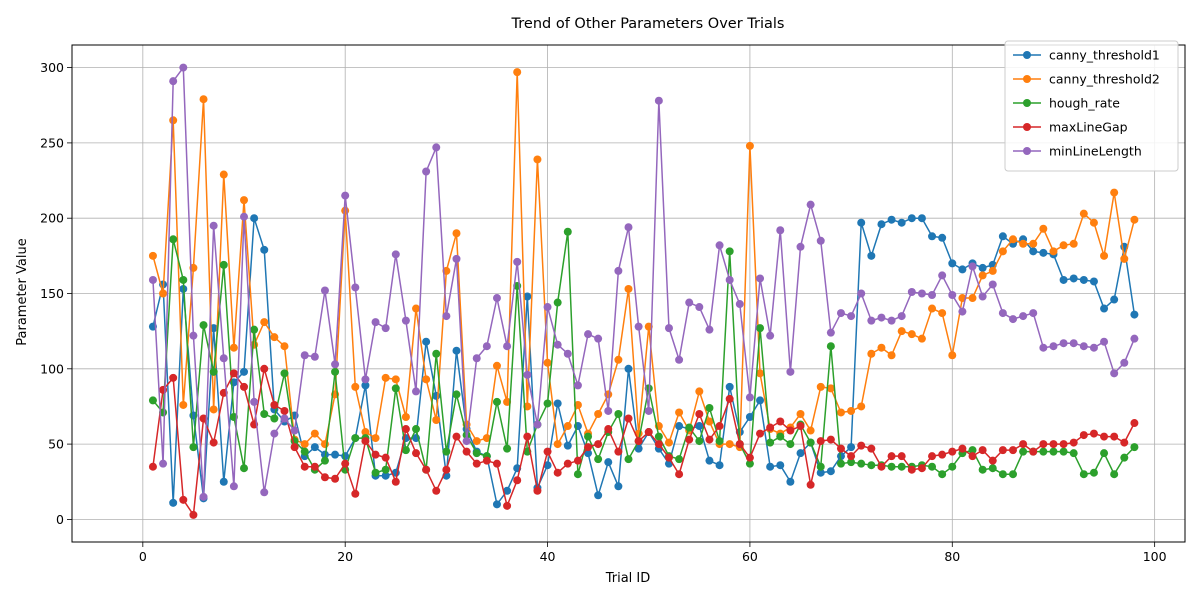 The height and width of the screenshot is (604, 1200). Describe the element at coordinates (1077, 151) in the screenshot. I see `legend-item-minlinelength: minLineLength` at that location.